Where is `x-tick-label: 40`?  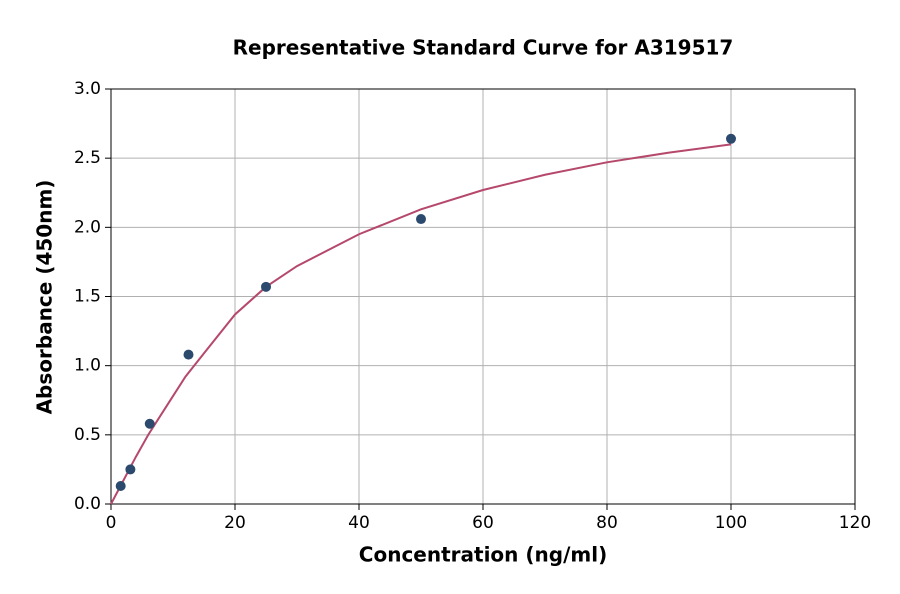
x-tick-label: 40 is located at coordinates (359, 523).